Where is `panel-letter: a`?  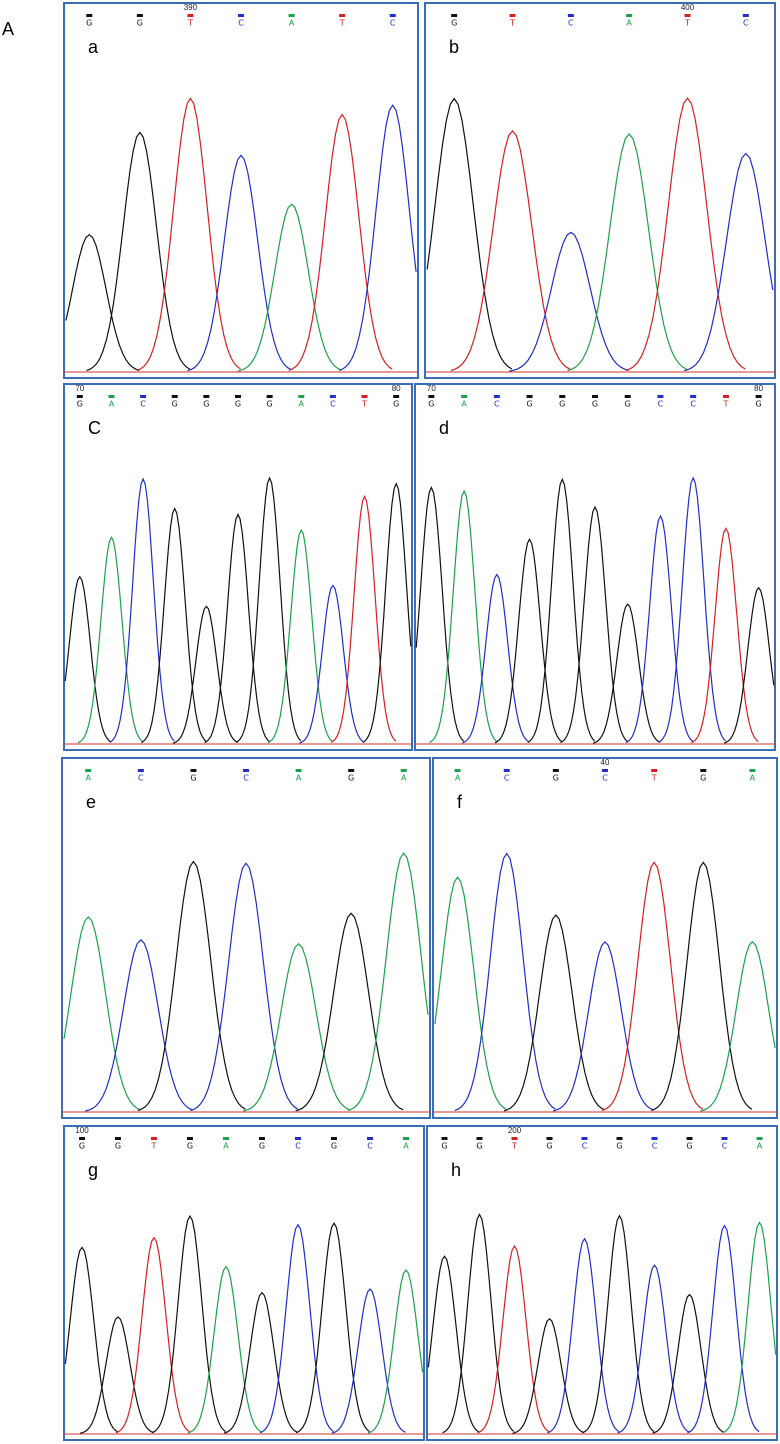 panel-letter: a is located at coordinates (93, 47).